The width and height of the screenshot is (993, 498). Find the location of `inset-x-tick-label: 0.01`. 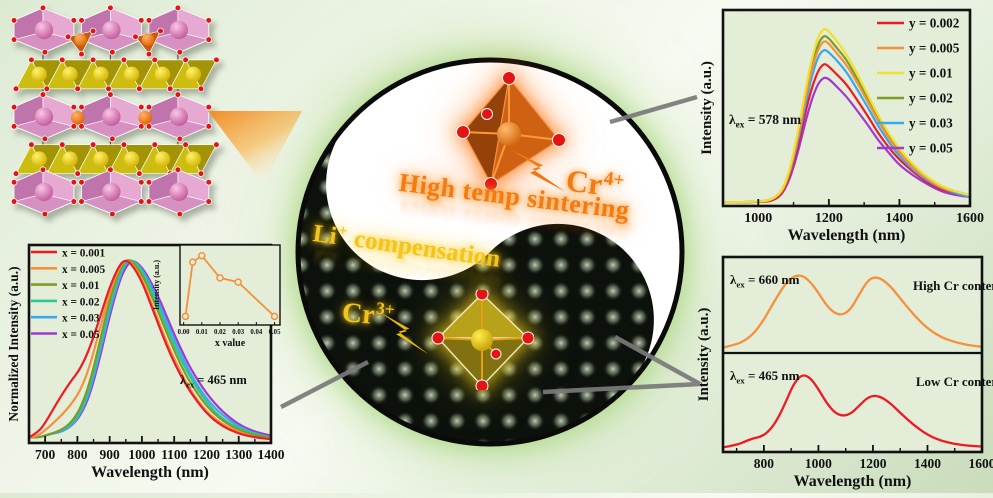

inset-x-tick-label: 0.01 is located at coordinates (202, 332).